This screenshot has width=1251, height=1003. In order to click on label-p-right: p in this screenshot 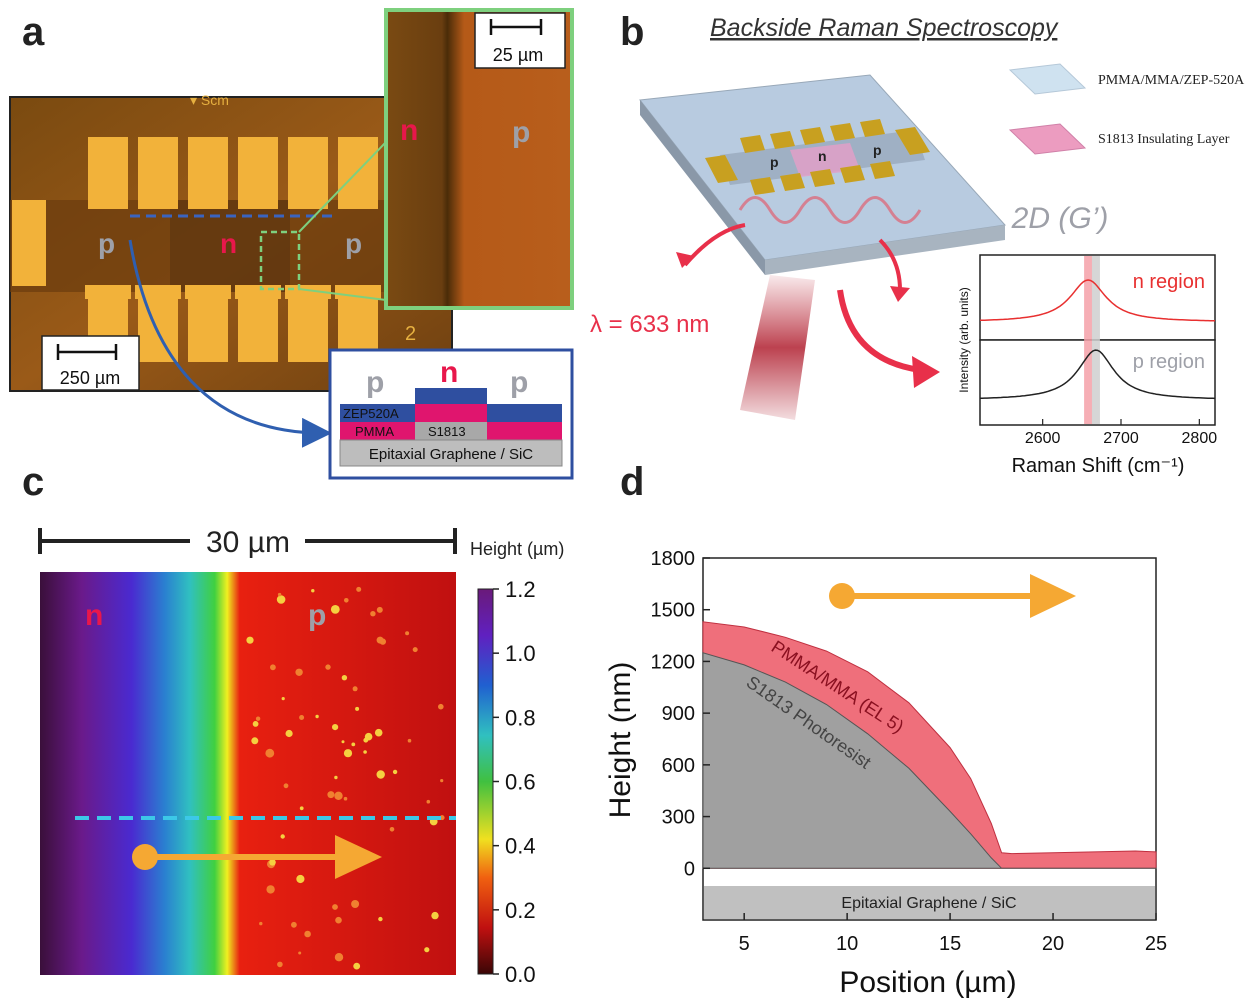, I will do `click(353, 243)`.